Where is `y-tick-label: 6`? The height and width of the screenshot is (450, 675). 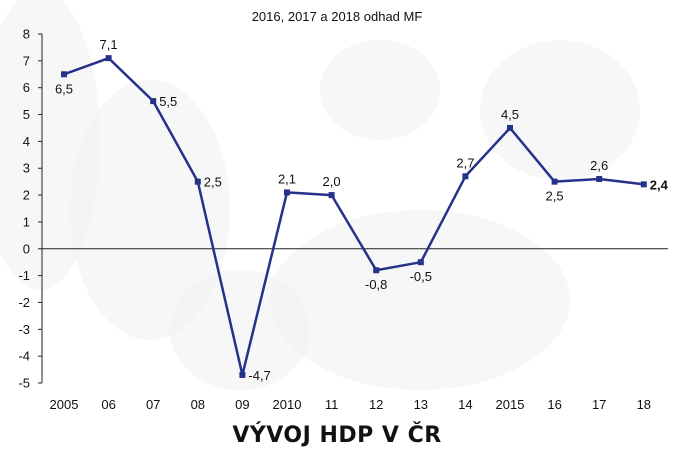 y-tick-label: 6 is located at coordinates (26, 87).